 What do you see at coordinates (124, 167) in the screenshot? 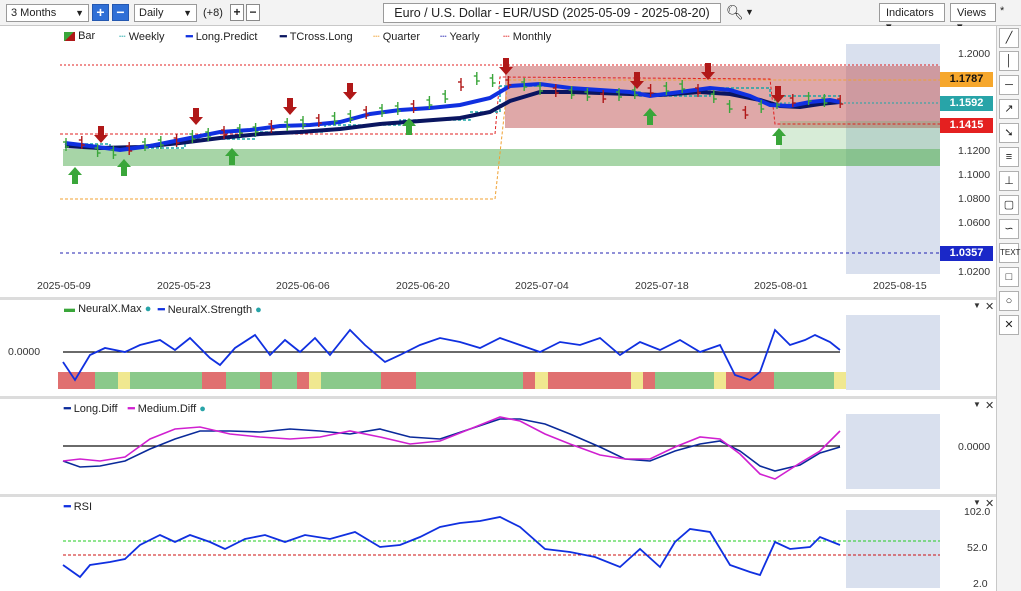
I see `buy-arrow-icon` at bounding box center [124, 167].